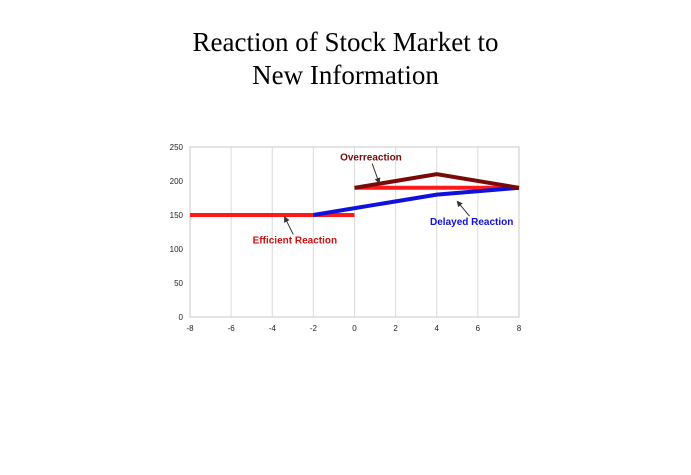  What do you see at coordinates (190, 328) in the screenshot?
I see `x-tick-label: -8` at bounding box center [190, 328].